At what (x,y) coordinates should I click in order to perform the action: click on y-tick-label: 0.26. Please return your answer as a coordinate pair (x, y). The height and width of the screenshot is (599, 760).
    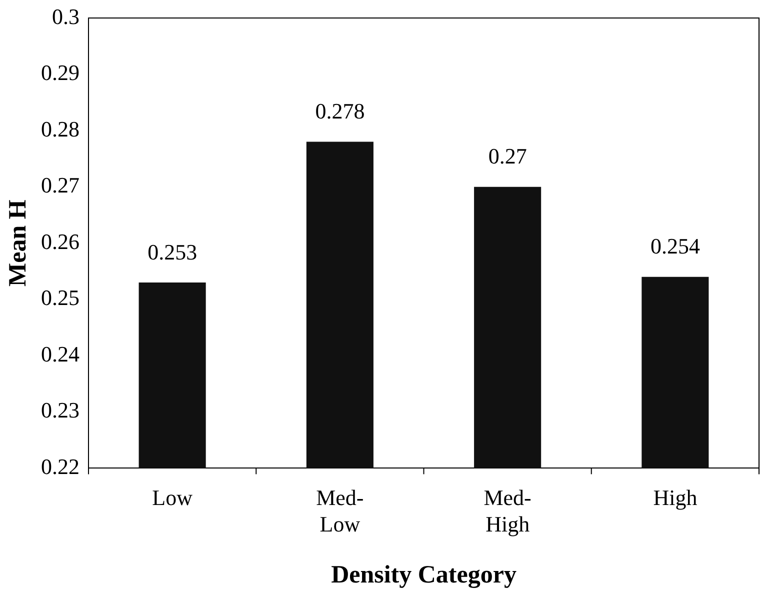
    Looking at the image, I should click on (60, 241).